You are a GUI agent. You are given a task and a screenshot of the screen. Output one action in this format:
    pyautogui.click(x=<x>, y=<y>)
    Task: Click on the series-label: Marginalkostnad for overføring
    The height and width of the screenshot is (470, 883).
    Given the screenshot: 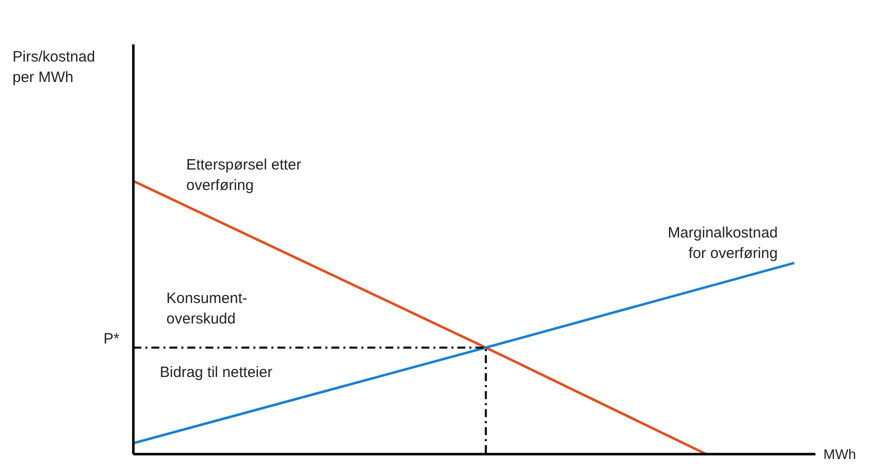 What is the action you would take?
    pyautogui.click(x=723, y=243)
    